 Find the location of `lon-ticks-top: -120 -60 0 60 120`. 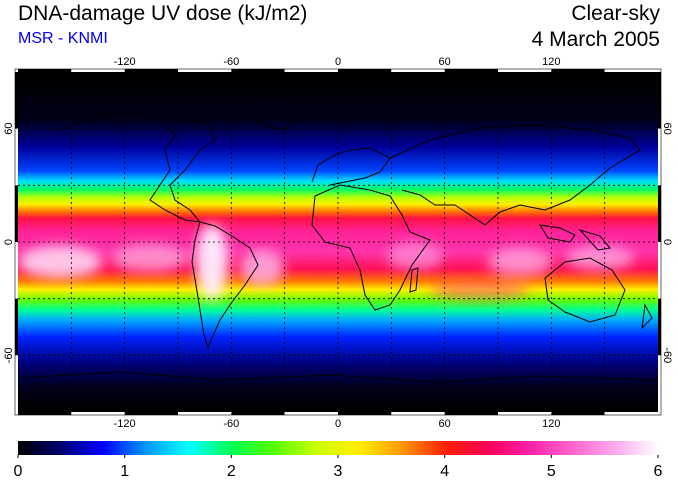

lon-ticks-top: -120 -60 0 60 120 is located at coordinates (337, 62).